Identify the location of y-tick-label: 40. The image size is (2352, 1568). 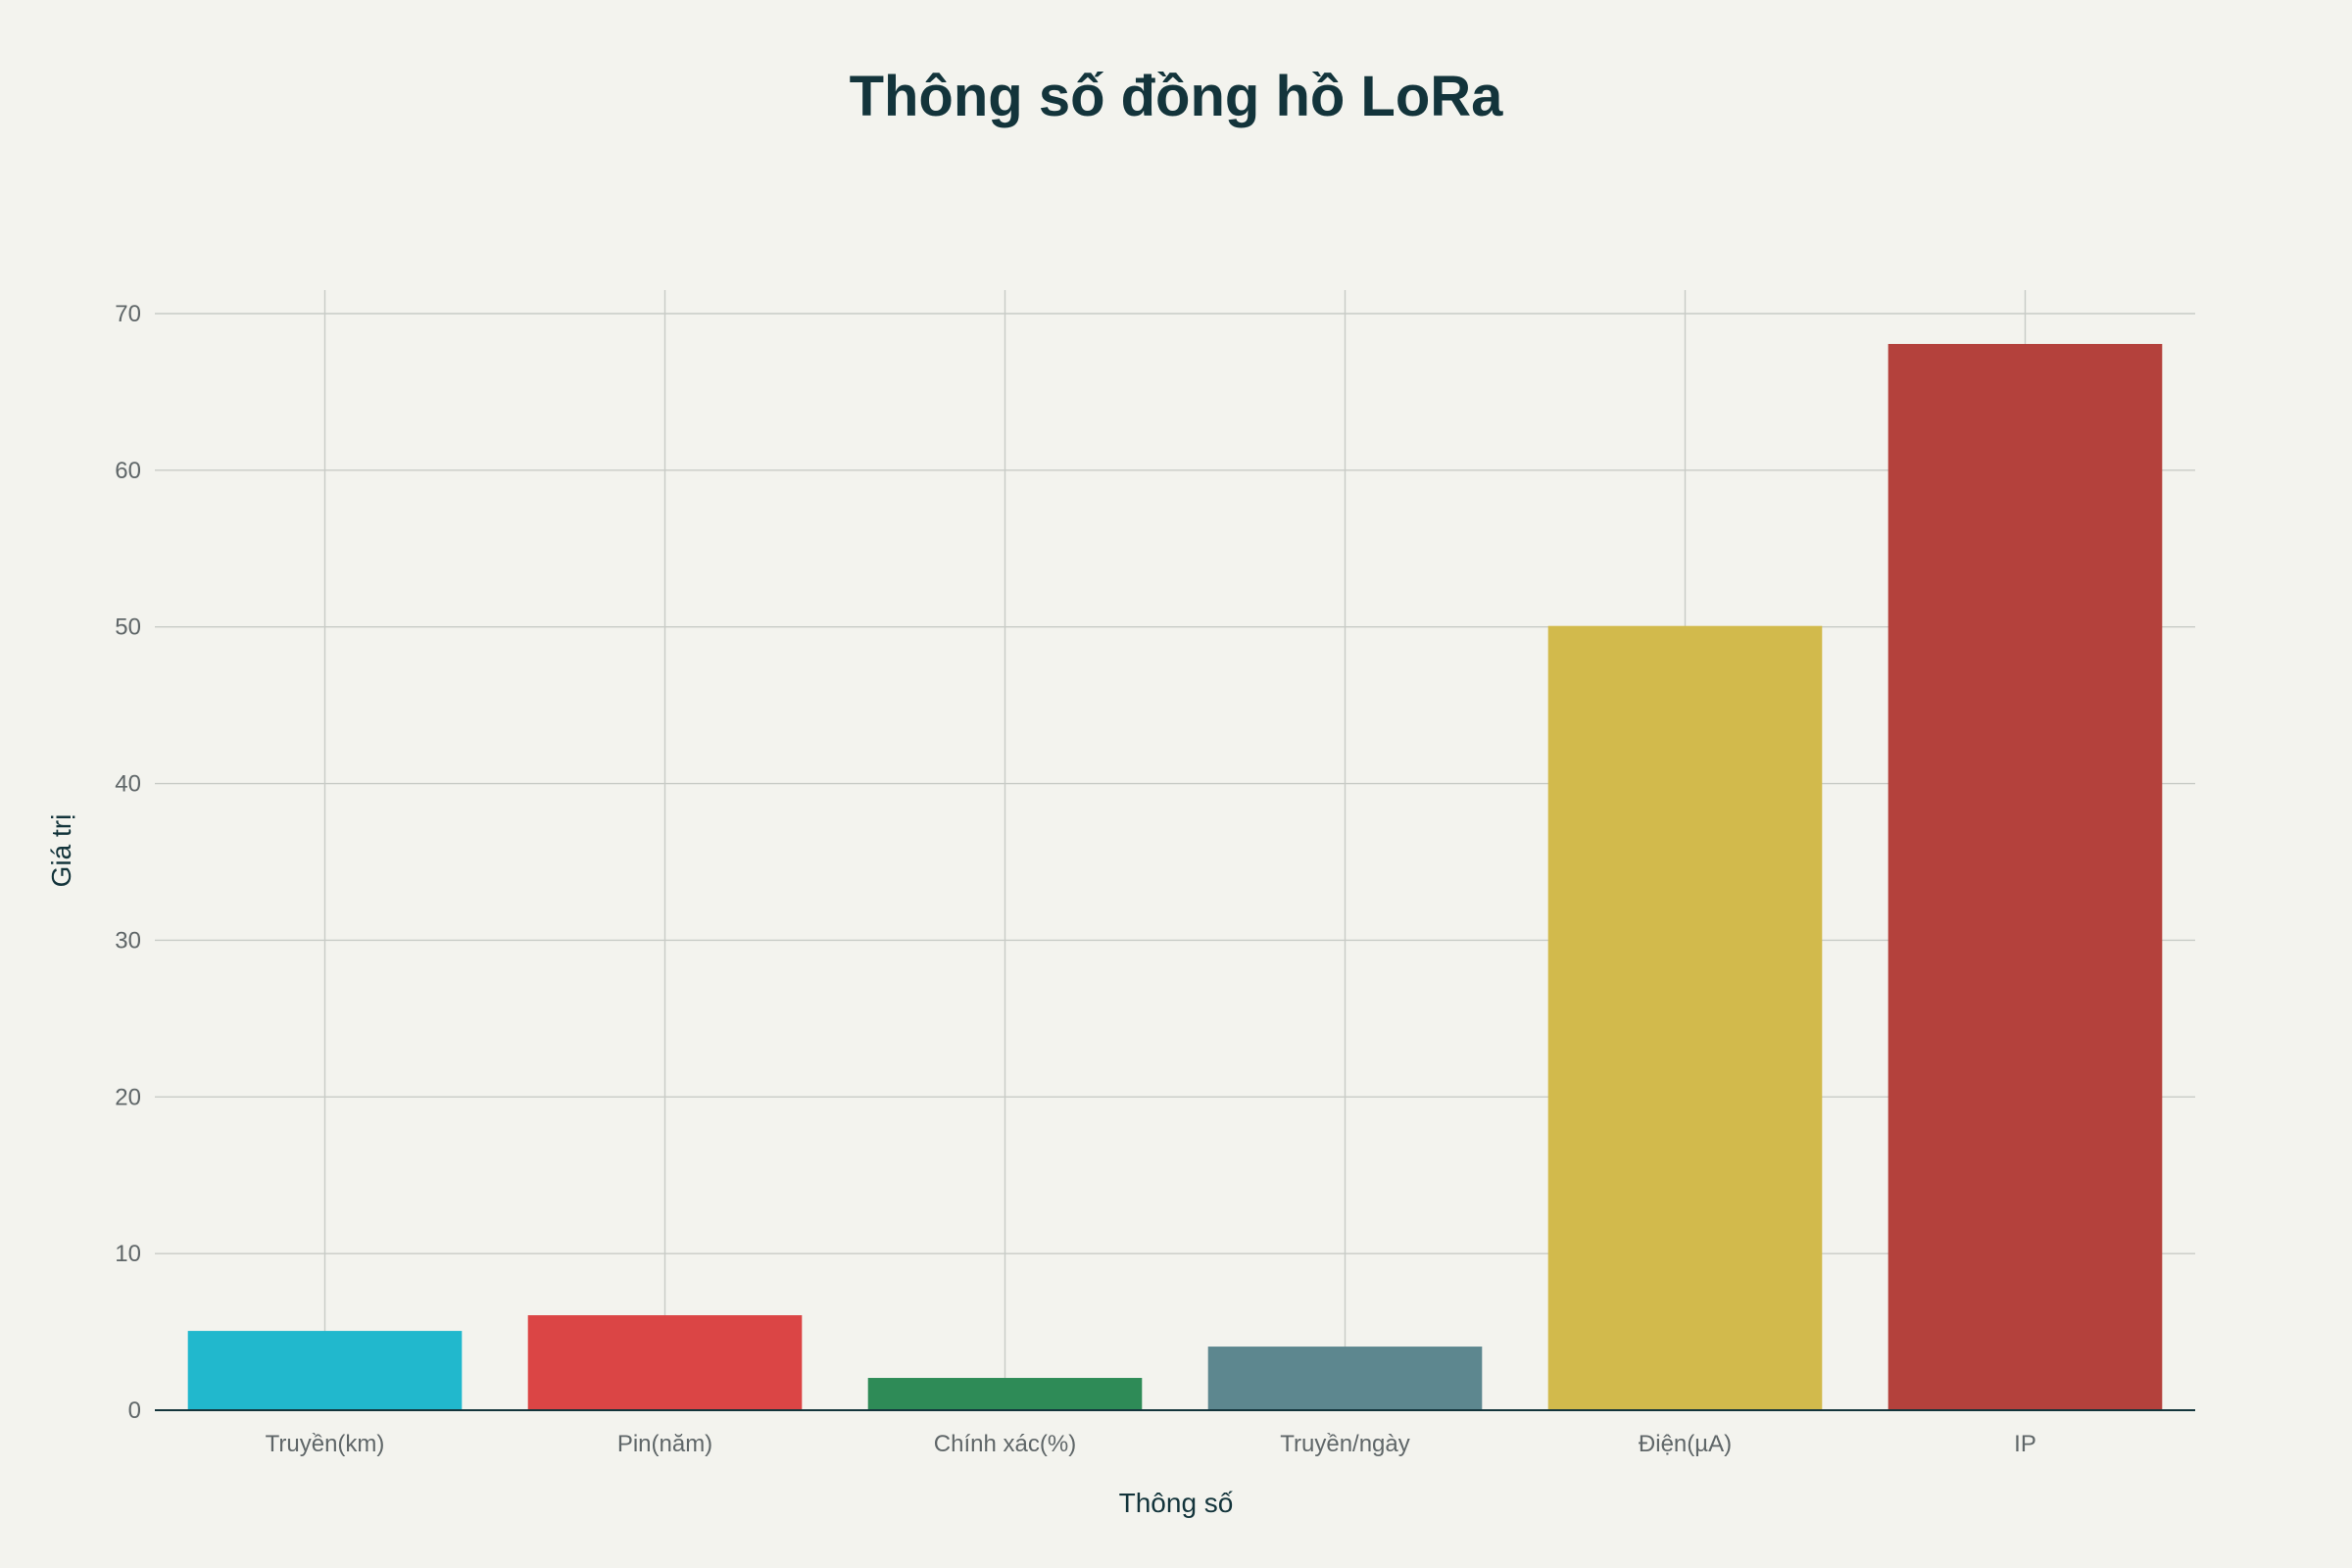
(128, 784).